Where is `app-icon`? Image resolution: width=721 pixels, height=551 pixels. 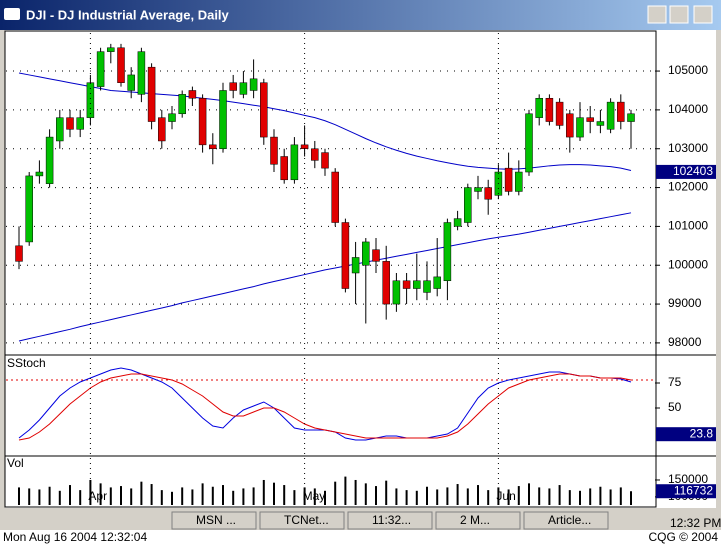
app-icon is located at coordinates (12, 14).